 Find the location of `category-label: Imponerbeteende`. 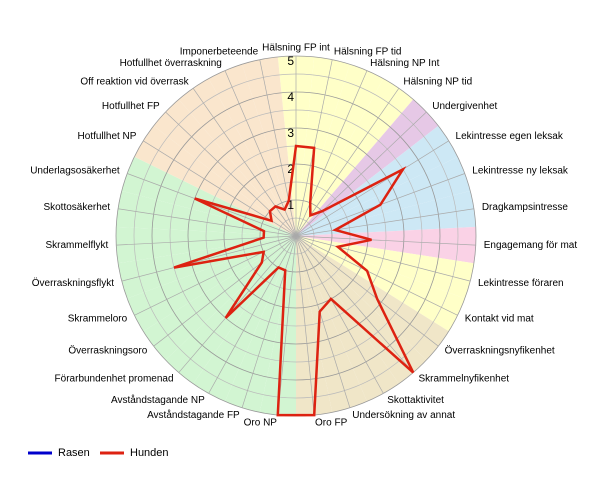

category-label: Imponerbeteende is located at coordinates (219, 51).